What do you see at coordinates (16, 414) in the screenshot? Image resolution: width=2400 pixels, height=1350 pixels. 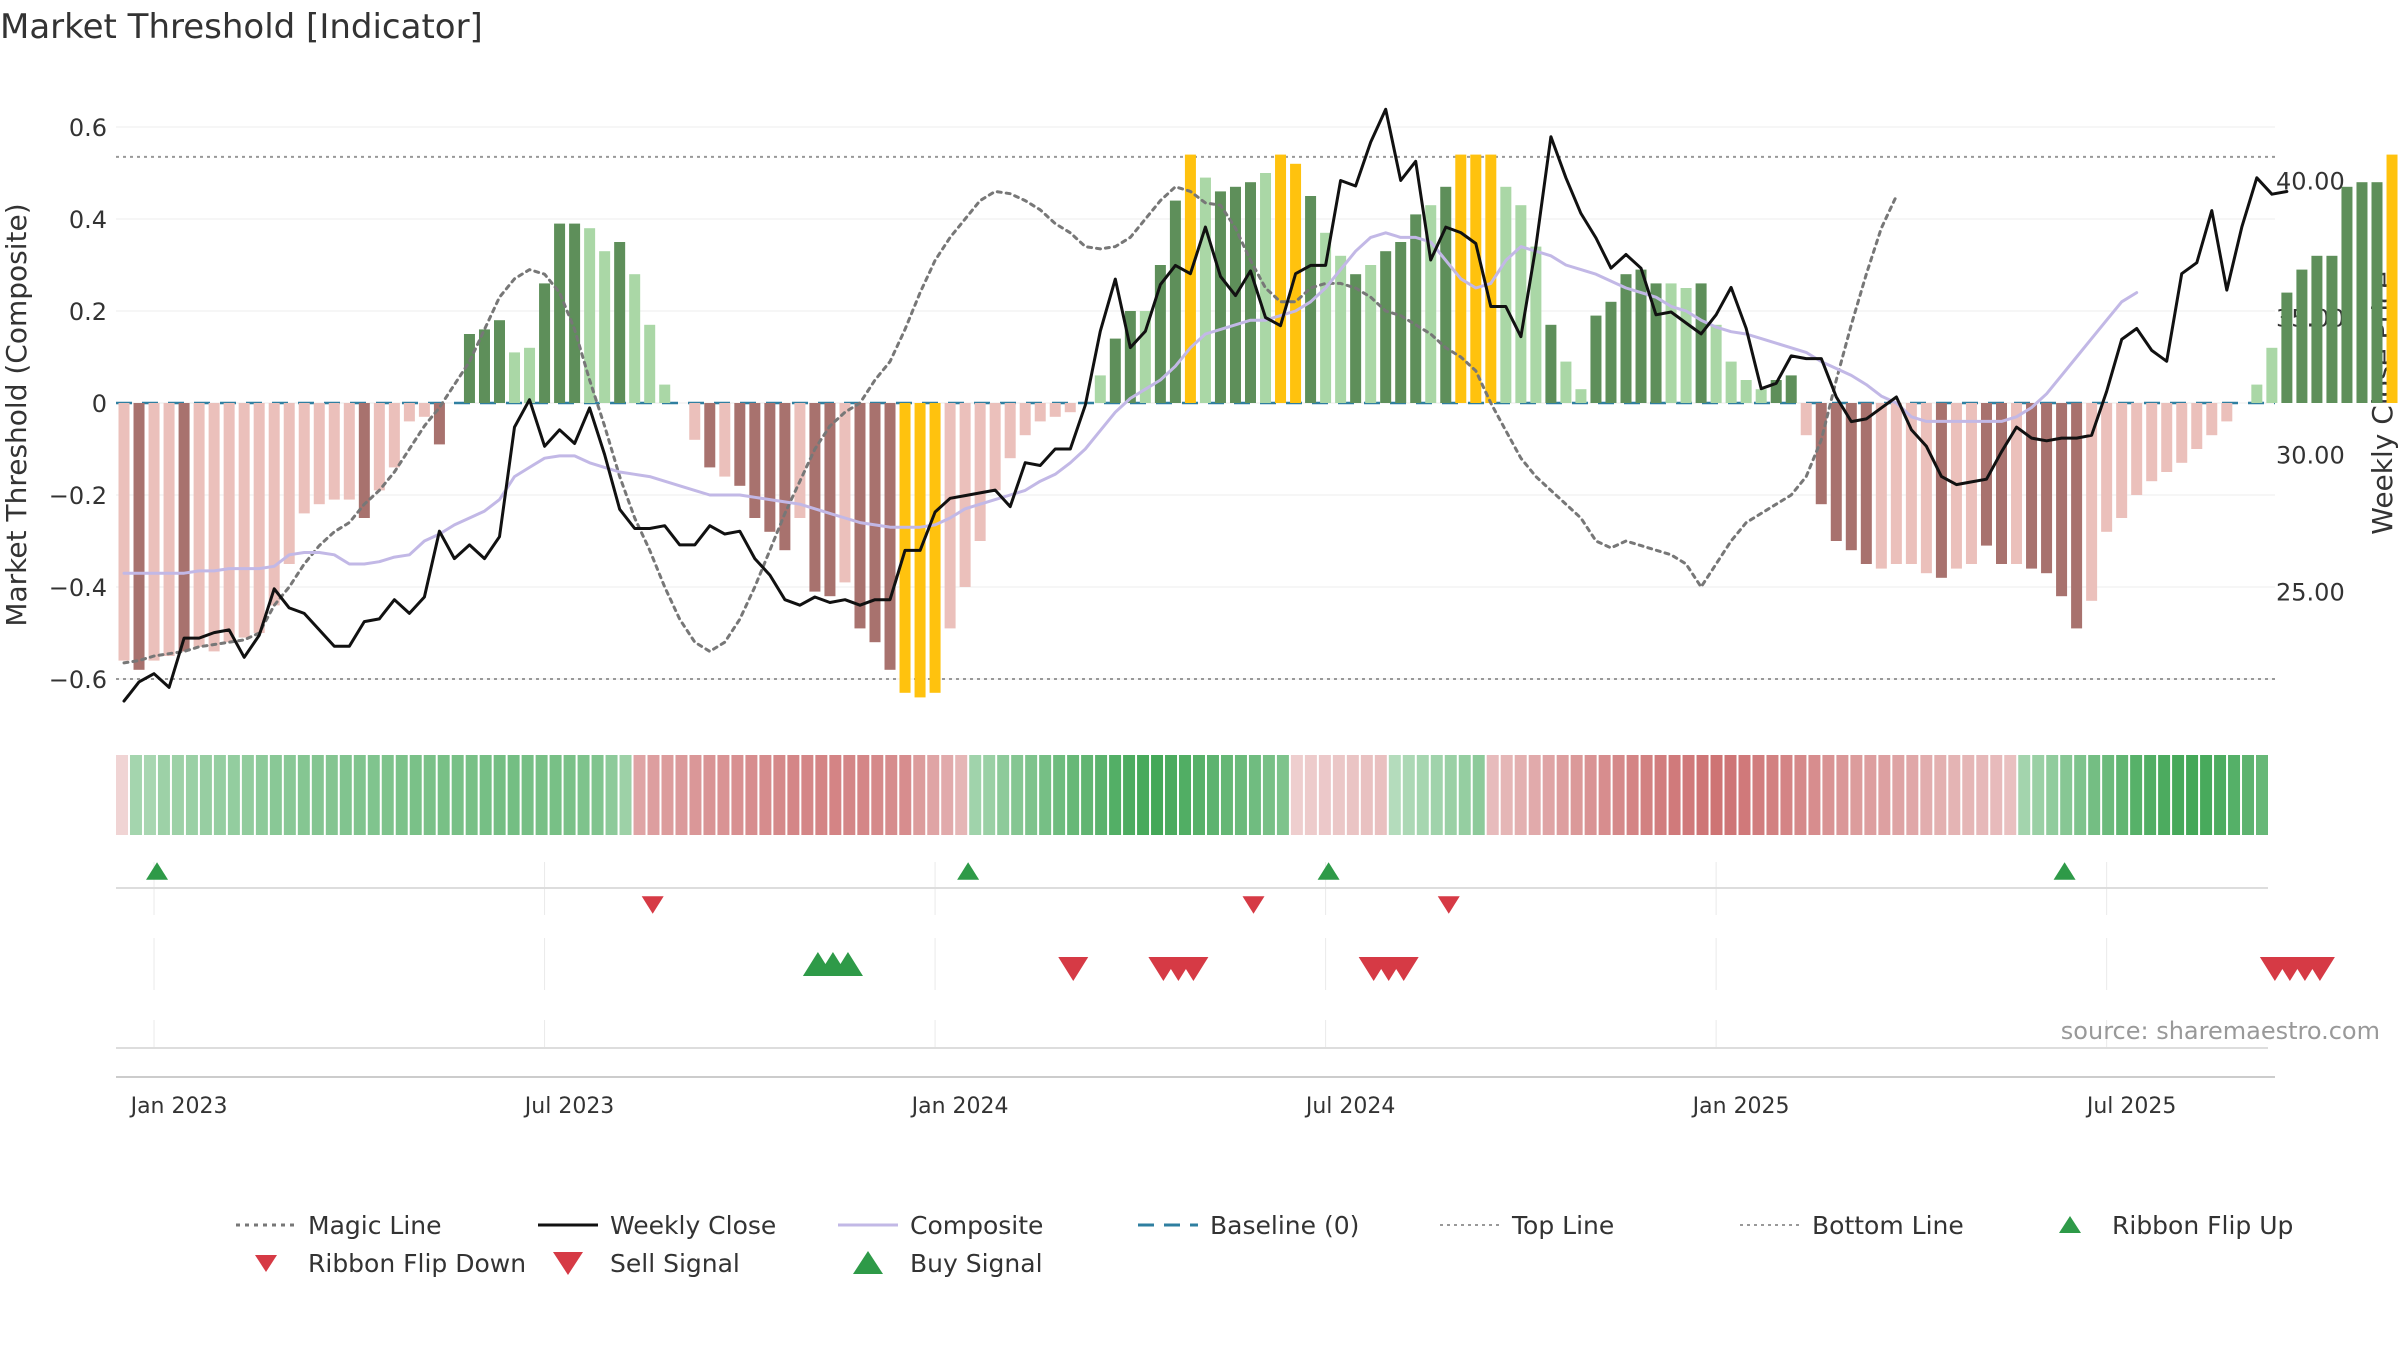 I see `y-axis-label-left: Market Threshold (Composite)` at bounding box center [16, 414].